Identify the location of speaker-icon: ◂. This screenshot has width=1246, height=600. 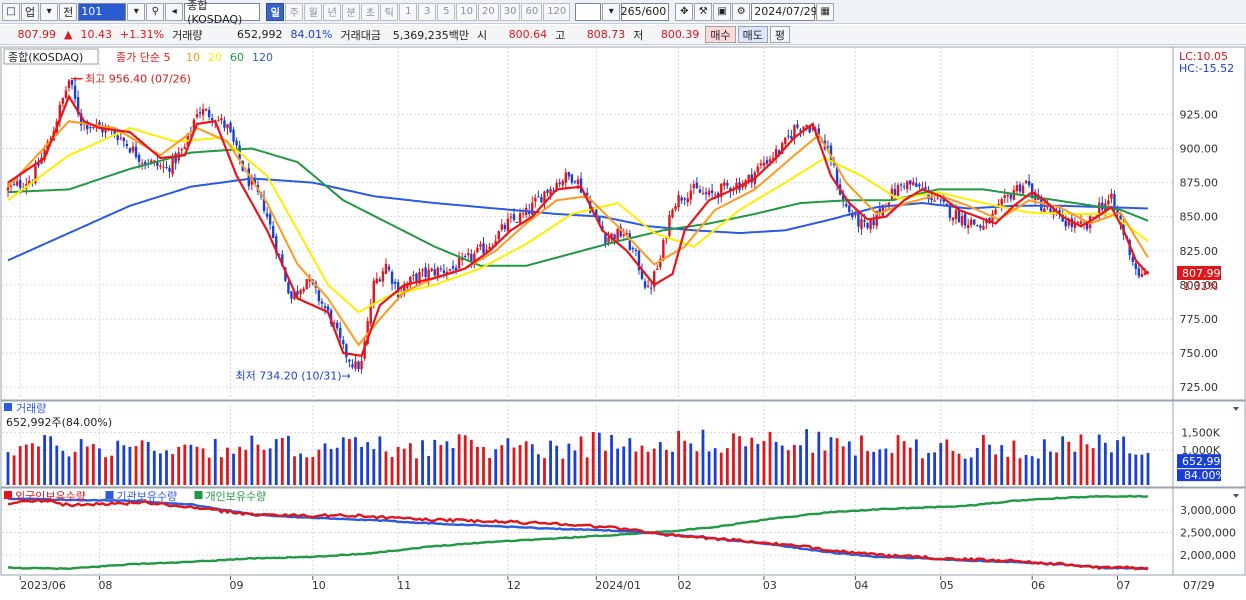
(174, 11).